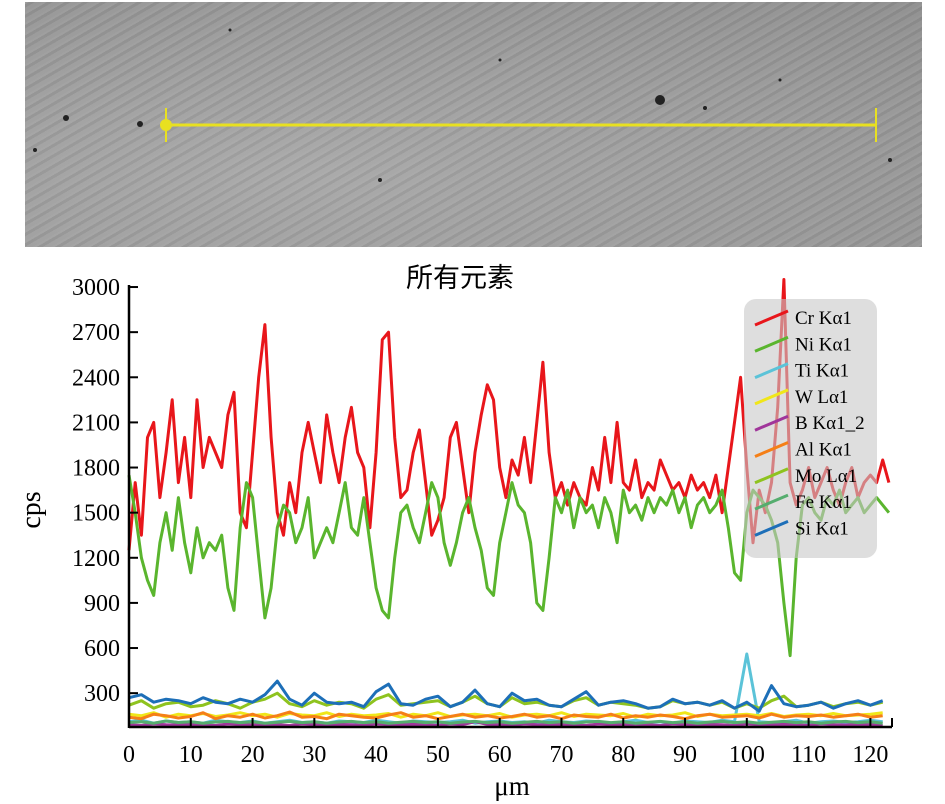 Image resolution: width=945 pixels, height=804 pixels. What do you see at coordinates (823, 318) in the screenshot?
I see `legend-label: Cr Kα1` at bounding box center [823, 318].